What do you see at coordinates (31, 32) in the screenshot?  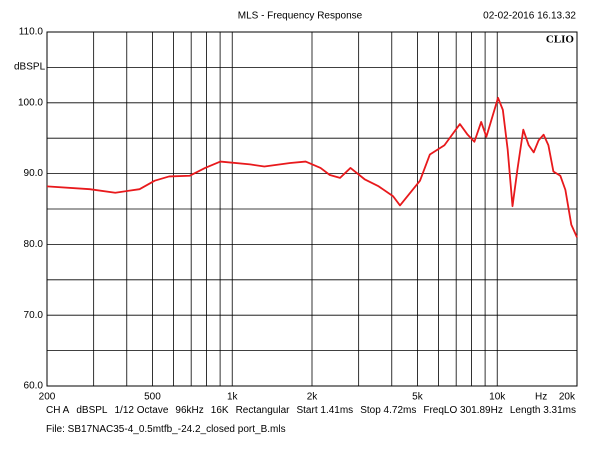 I see `y-tick-label: 110.0` at bounding box center [31, 32].